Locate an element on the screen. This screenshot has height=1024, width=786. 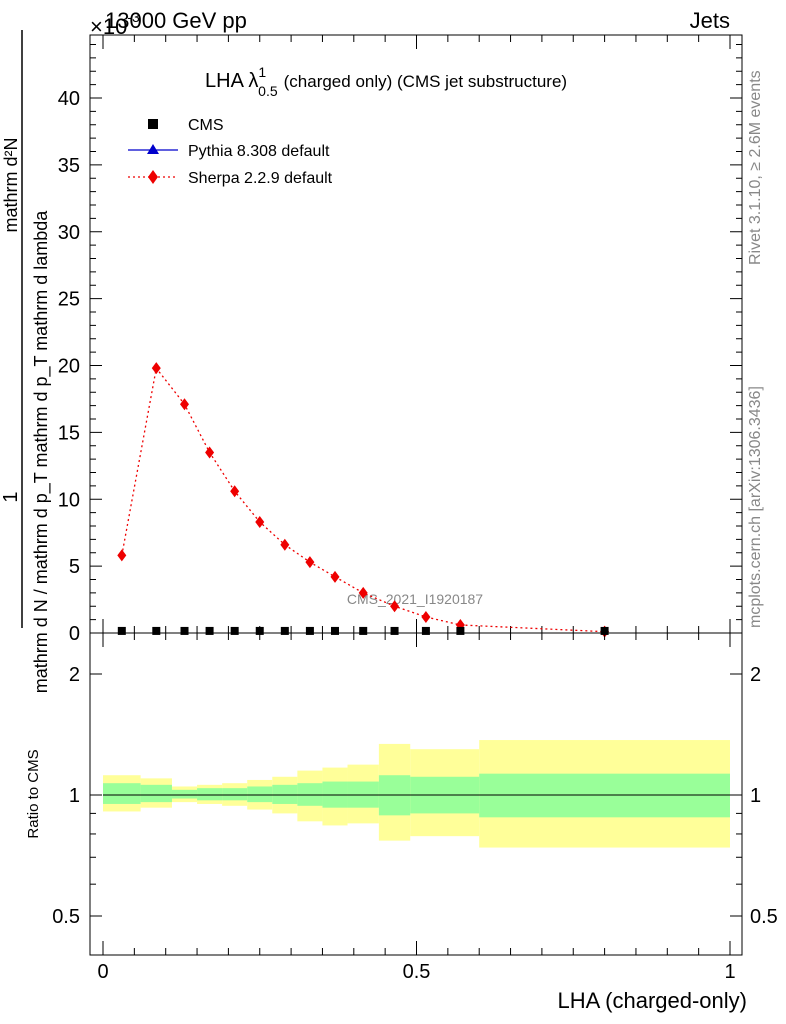
lower-ytick-label-right: 1 is located at coordinates (755, 796).